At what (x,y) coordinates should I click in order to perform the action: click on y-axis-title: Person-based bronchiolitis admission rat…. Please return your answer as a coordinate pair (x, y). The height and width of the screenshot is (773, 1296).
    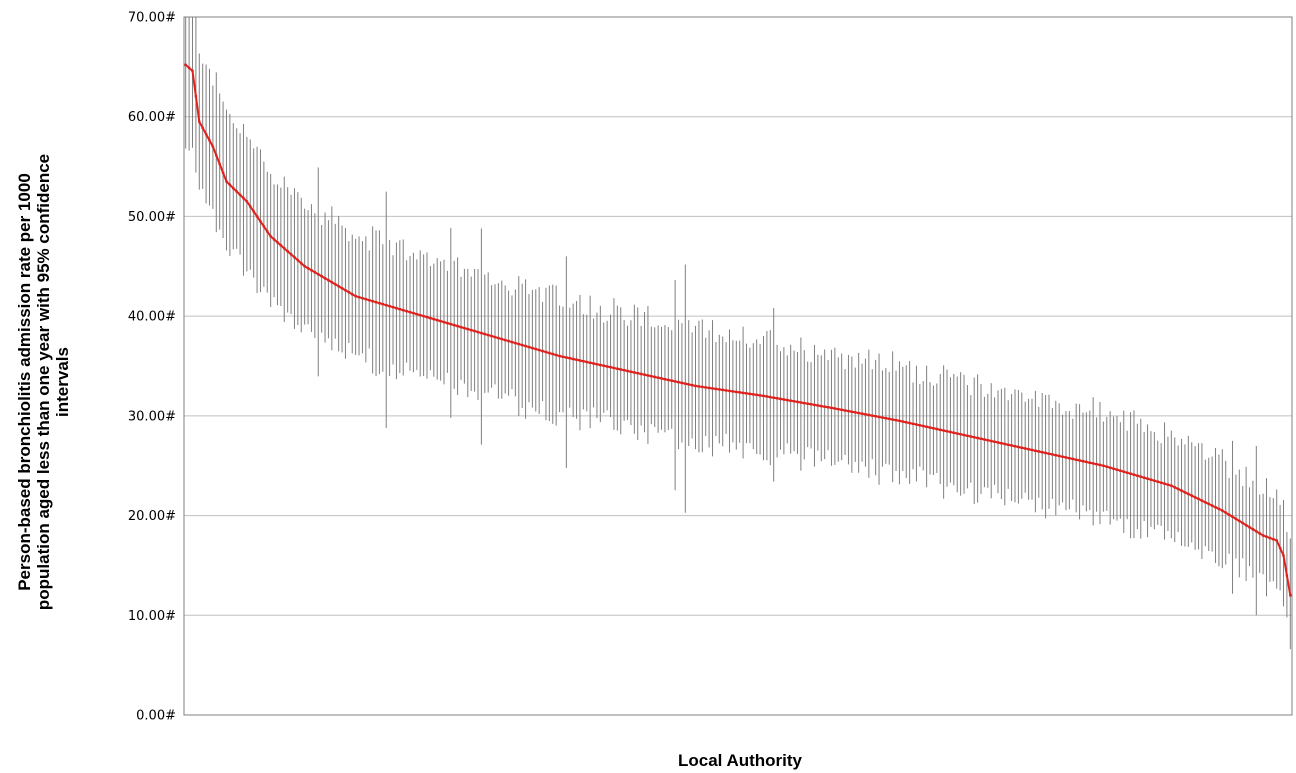
    Looking at the image, I should click on (43, 382).